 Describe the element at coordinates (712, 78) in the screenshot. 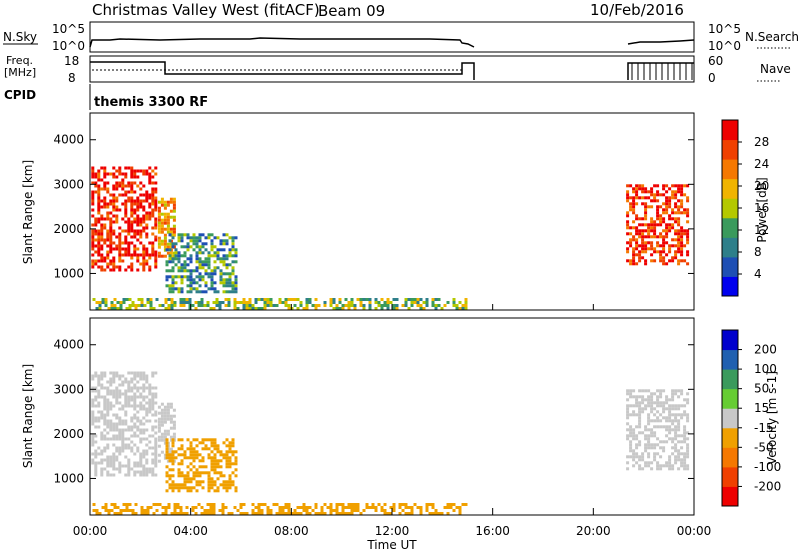

I see `freq-right-tick-bottom: 0` at that location.